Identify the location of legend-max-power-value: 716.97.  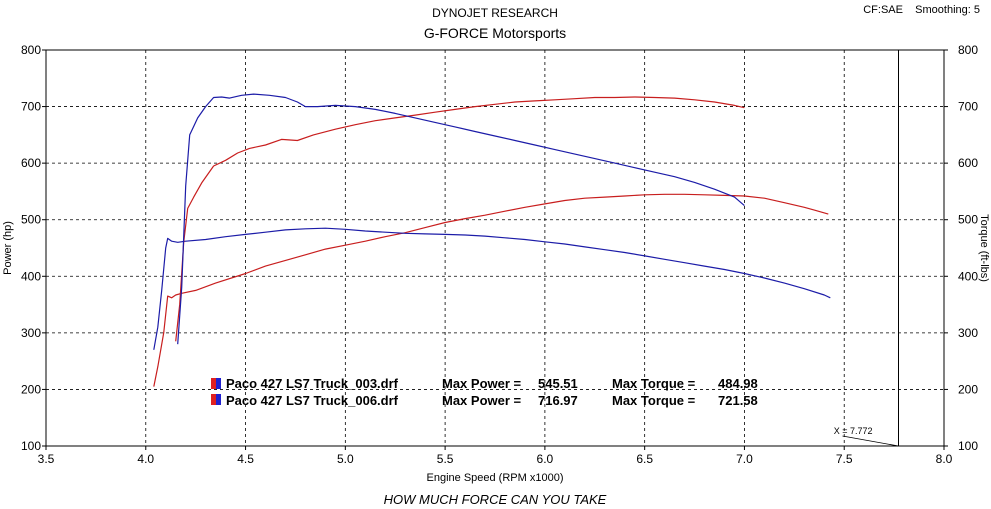
(558, 400).